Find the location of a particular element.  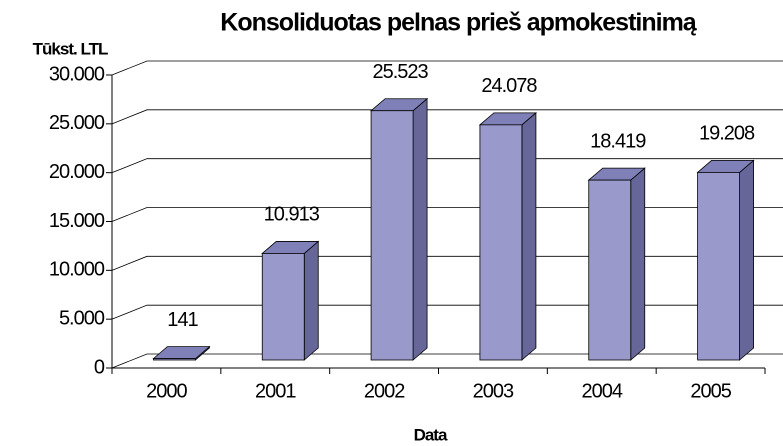

x-tick-label: 2000 is located at coordinates (166, 391).